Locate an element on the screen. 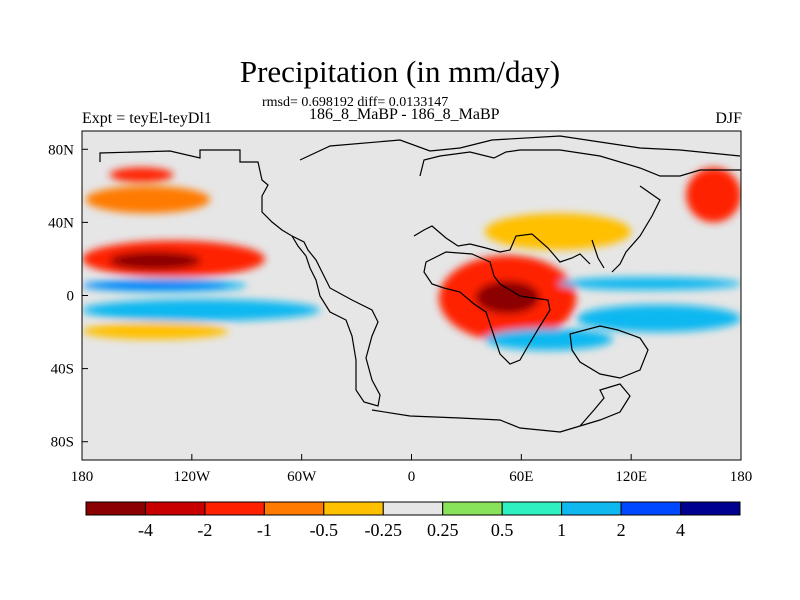 This screenshot has width=800, height=600. precip-region-africa-core is located at coordinates (507, 297).